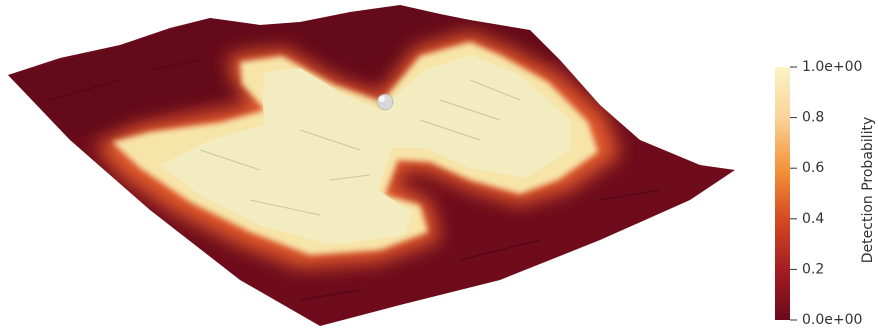 Image resolution: width=878 pixels, height=335 pixels. What do you see at coordinates (382, 99) in the screenshot?
I see `sensor-highlight` at bounding box center [382, 99].